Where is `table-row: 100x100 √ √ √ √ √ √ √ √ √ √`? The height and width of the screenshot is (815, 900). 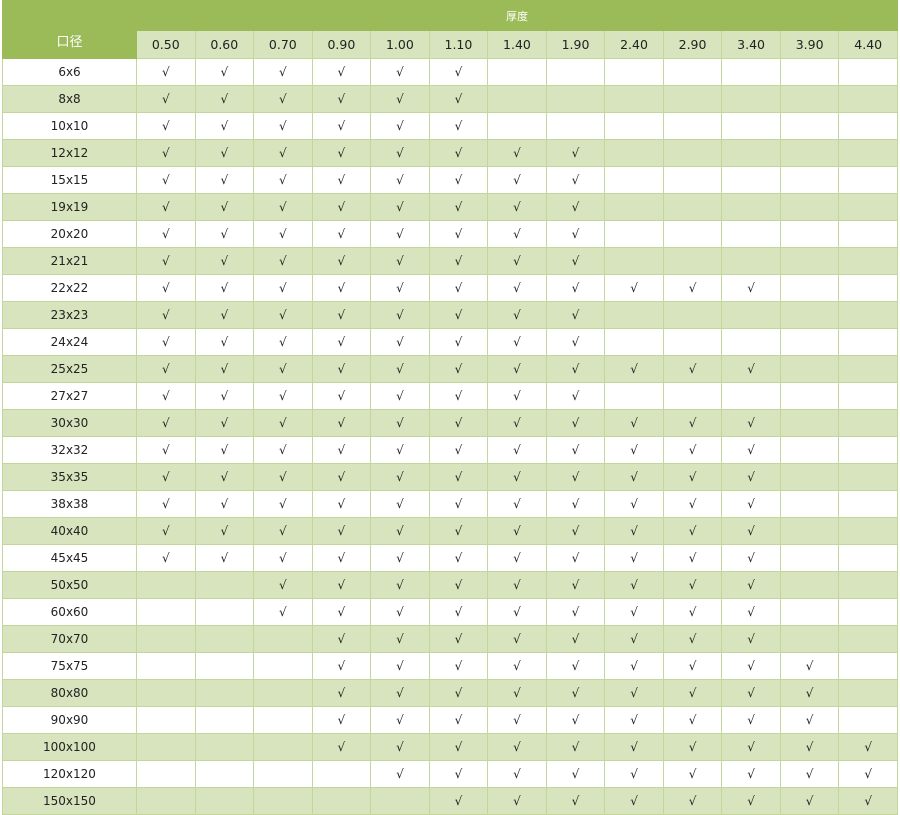 table-row: 100x100 √ √ √ √ √ √ √ √ √ √ is located at coordinates (450, 747).